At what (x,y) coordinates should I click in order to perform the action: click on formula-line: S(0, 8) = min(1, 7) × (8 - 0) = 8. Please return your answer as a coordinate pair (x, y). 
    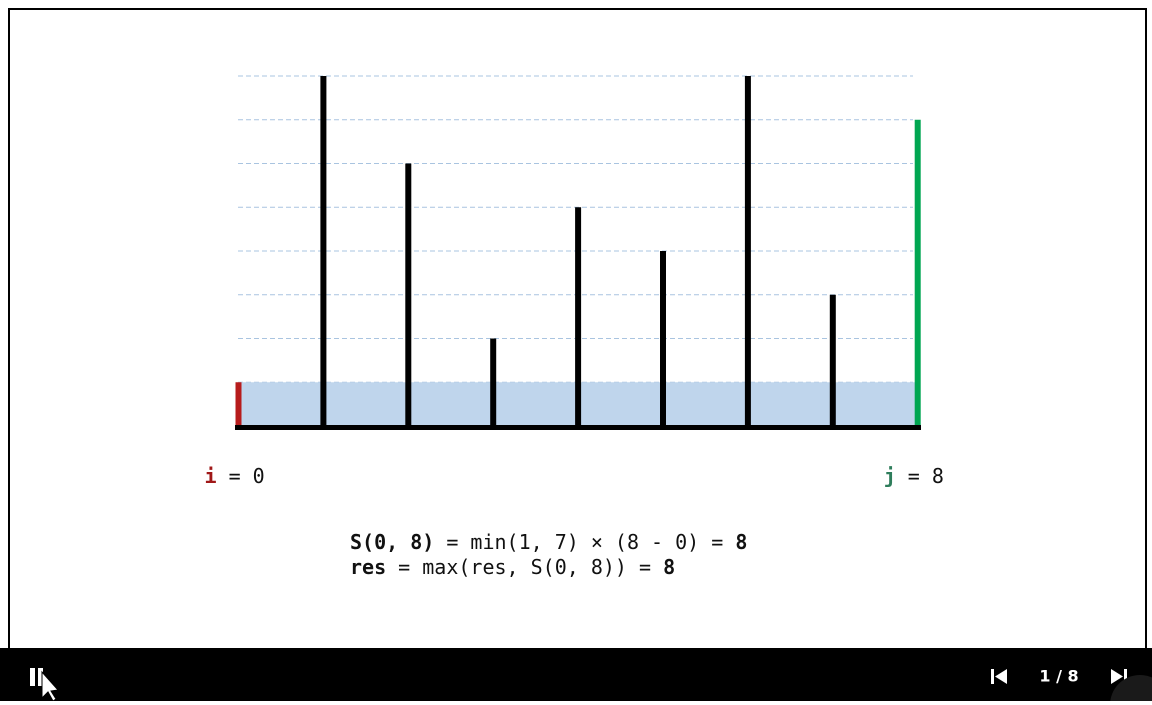
    Looking at the image, I should click on (548, 542).